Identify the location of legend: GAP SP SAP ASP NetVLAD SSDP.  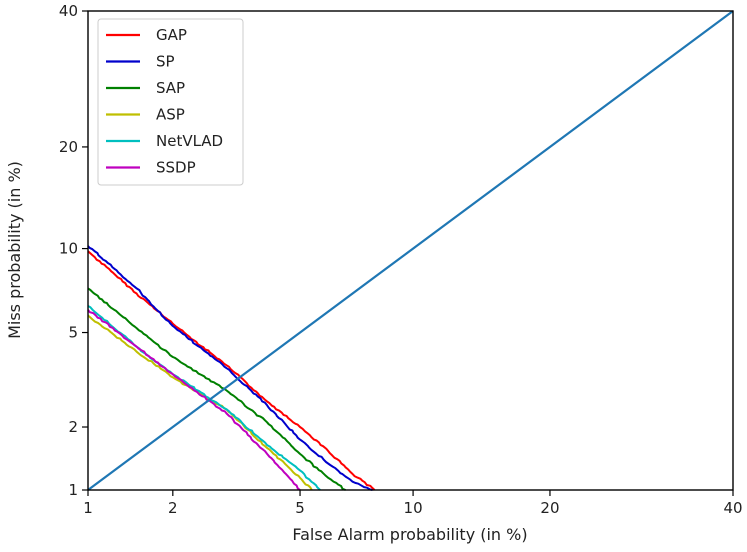
(170, 102).